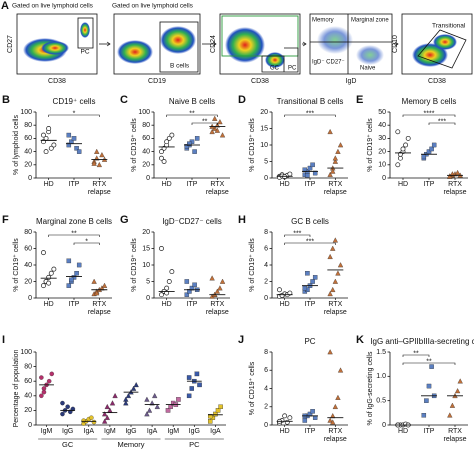 Image resolution: width=474 pixels, height=465 pixels. What do you see at coordinates (157, 81) in the screenshot?
I see `flow-x-label: CD19` at bounding box center [157, 81].